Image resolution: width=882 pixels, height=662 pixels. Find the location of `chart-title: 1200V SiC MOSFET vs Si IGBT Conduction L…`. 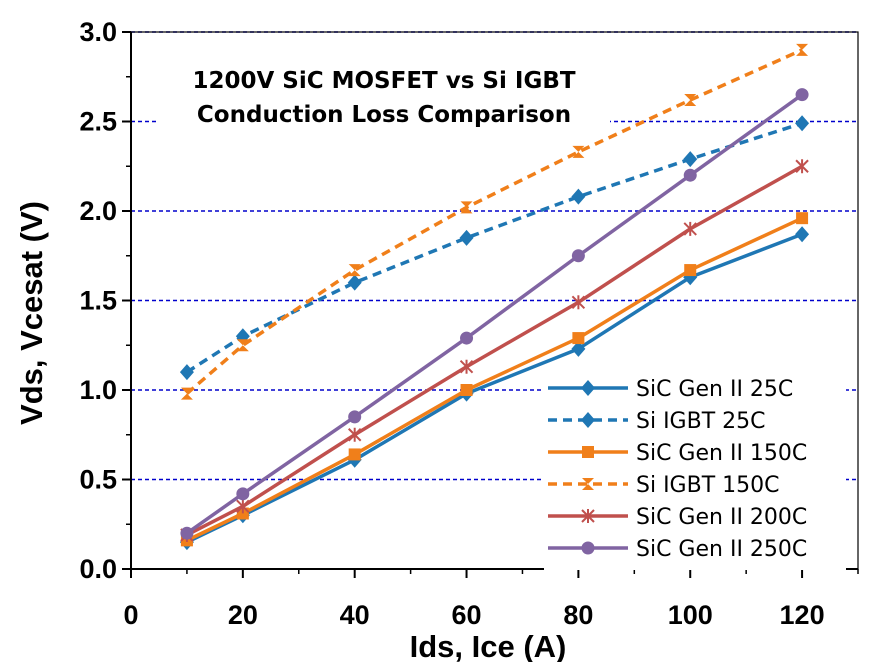

chart-title: 1200V SiC MOSFET vs Si IGBT Conduction L… is located at coordinates (384, 96).